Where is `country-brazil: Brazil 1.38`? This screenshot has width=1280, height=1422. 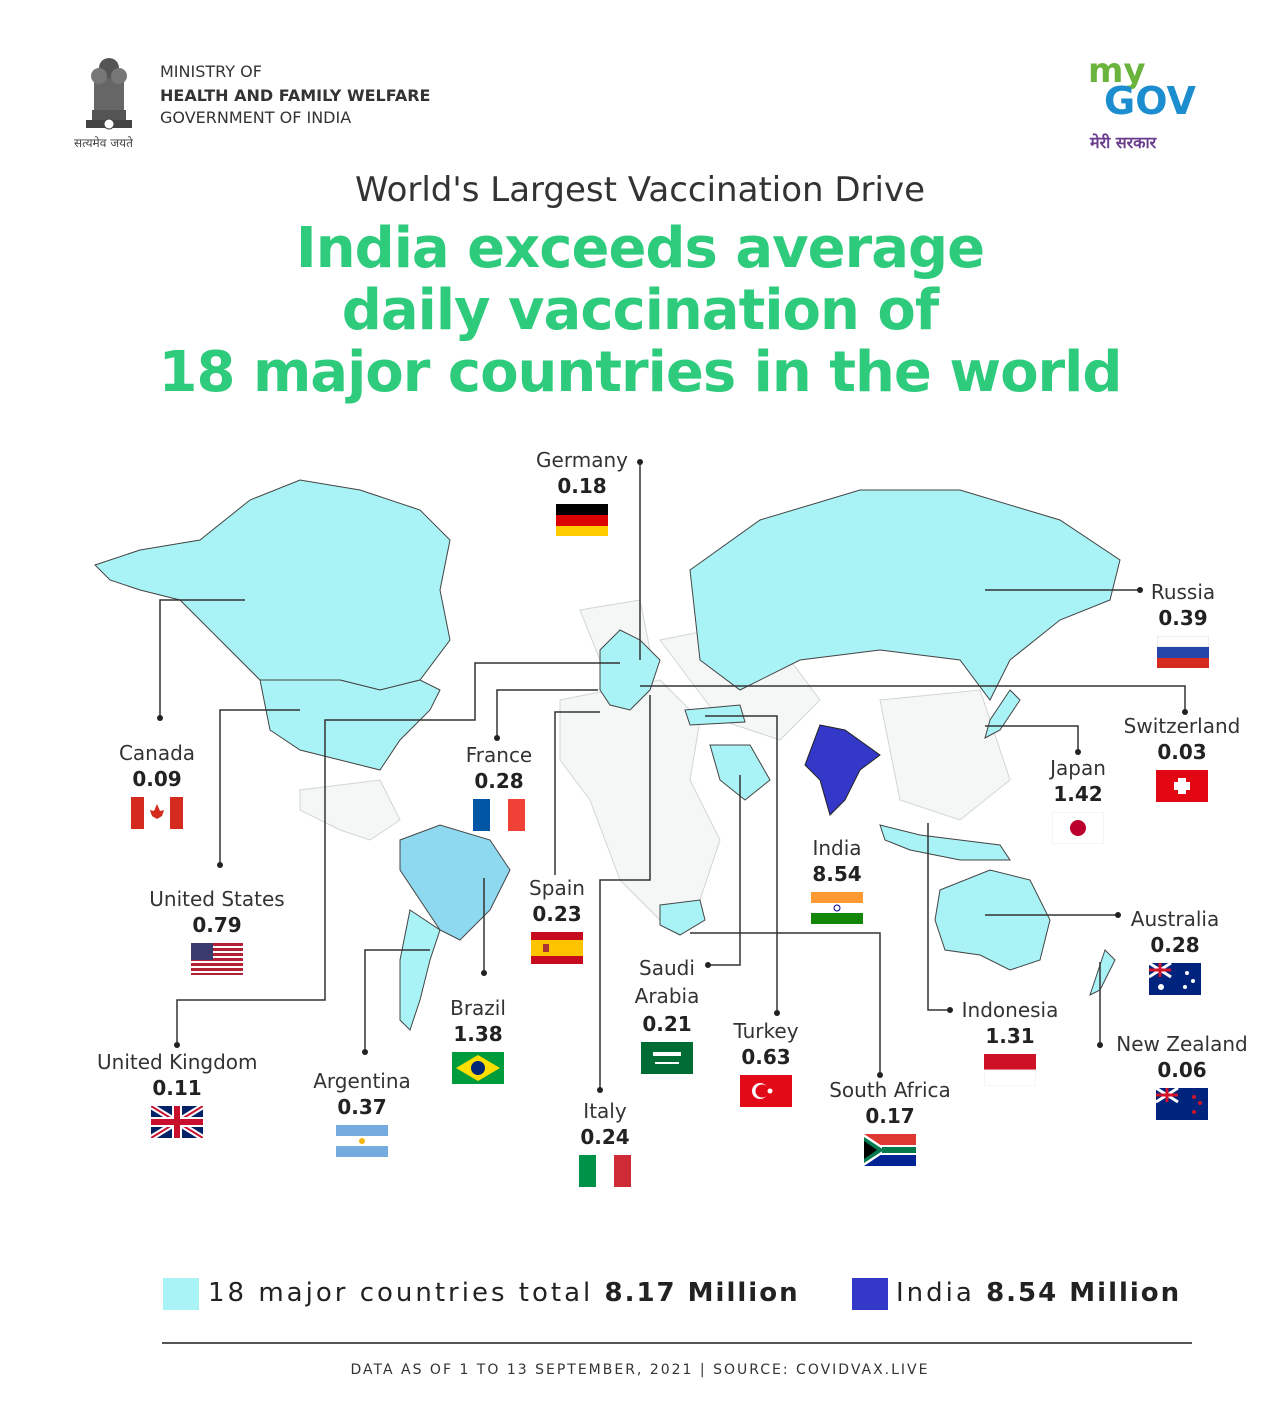 country-brazil: Brazil 1.38 is located at coordinates (478, 1040).